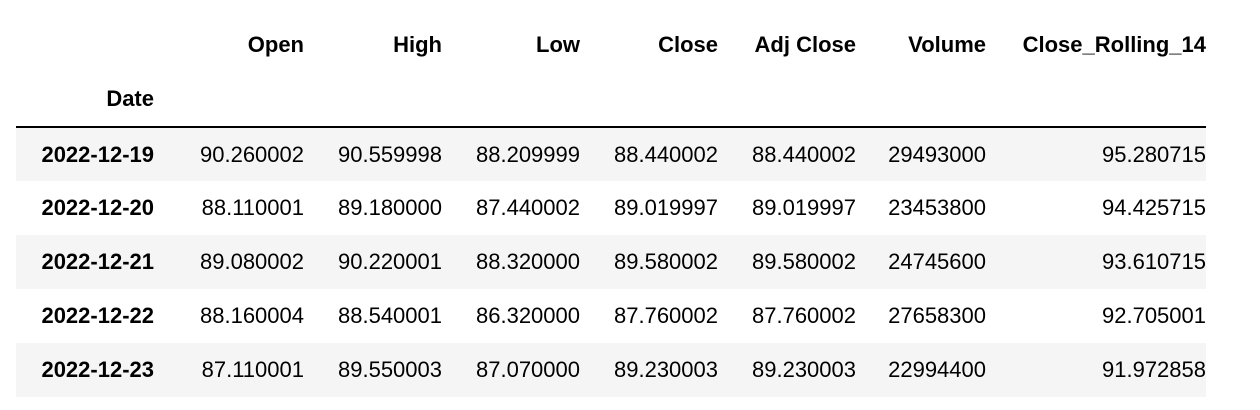 This screenshot has height=410, width=1260. What do you see at coordinates (252, 207) in the screenshot?
I see `cell-open: 88.110001` at bounding box center [252, 207].